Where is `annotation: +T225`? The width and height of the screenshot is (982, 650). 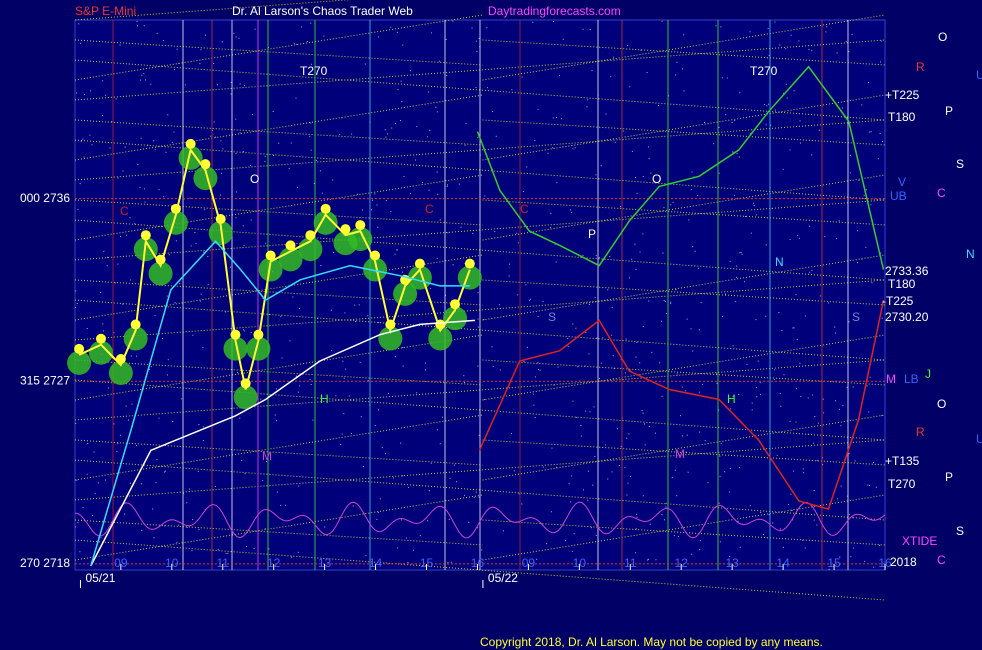 annotation: +T225 is located at coordinates (902, 95).